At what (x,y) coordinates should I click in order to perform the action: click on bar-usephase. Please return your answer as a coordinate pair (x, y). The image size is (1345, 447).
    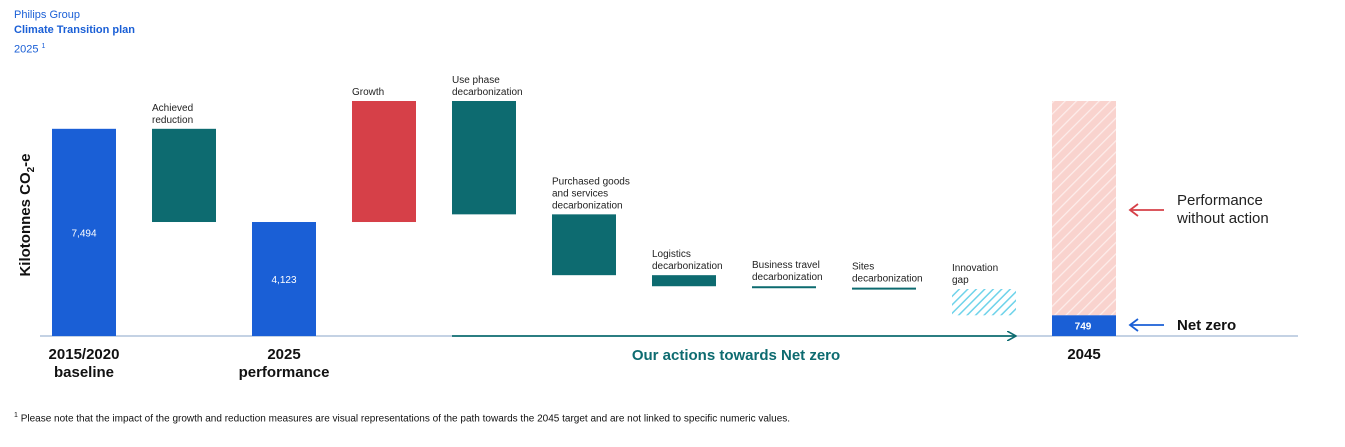
    Looking at the image, I should click on (484, 158).